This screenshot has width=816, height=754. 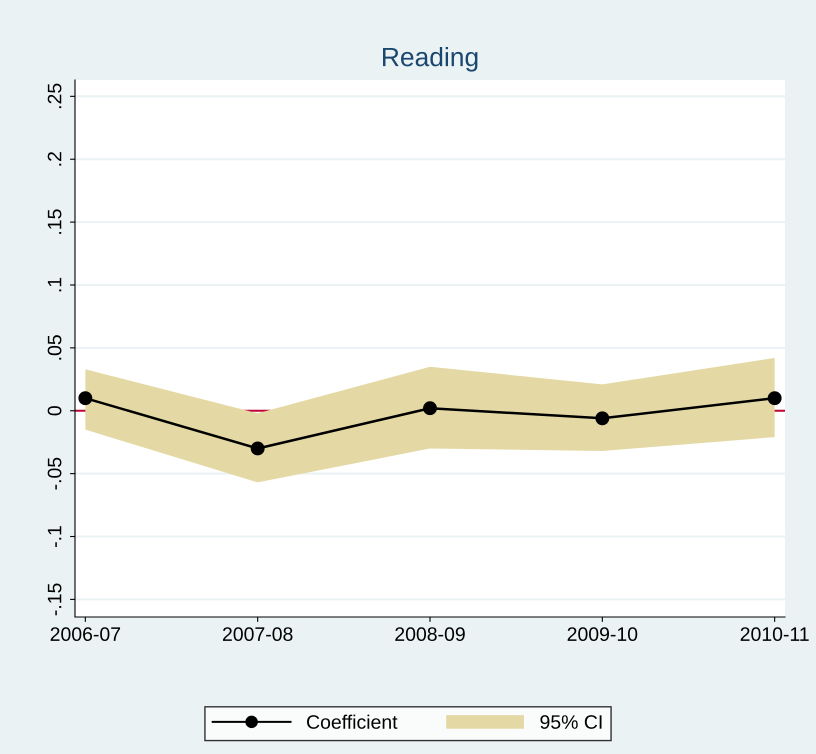 What do you see at coordinates (55, 347) in the screenshot?
I see `y-tick-label: .05` at bounding box center [55, 347].